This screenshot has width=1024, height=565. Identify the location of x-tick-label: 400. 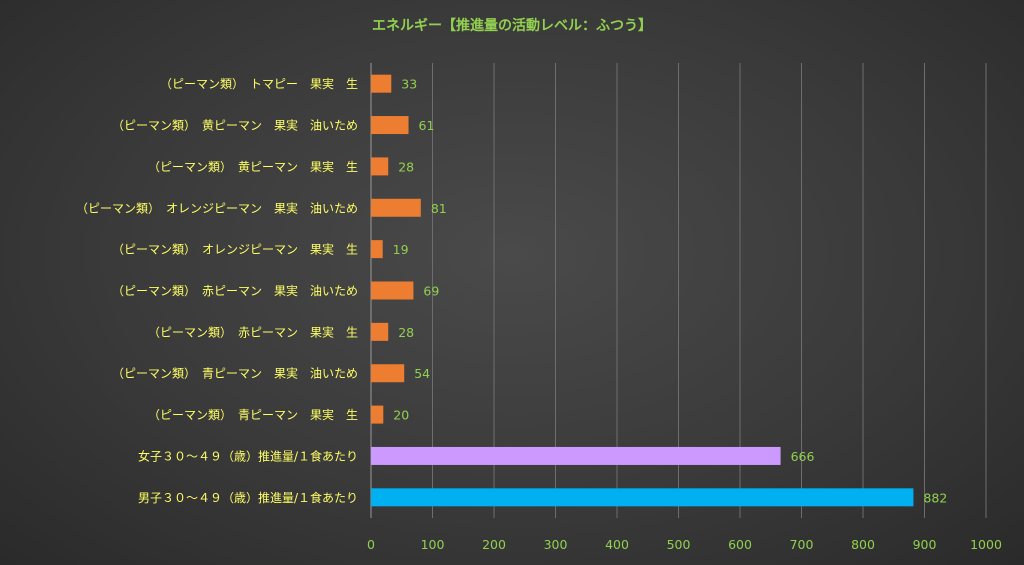
(617, 544).